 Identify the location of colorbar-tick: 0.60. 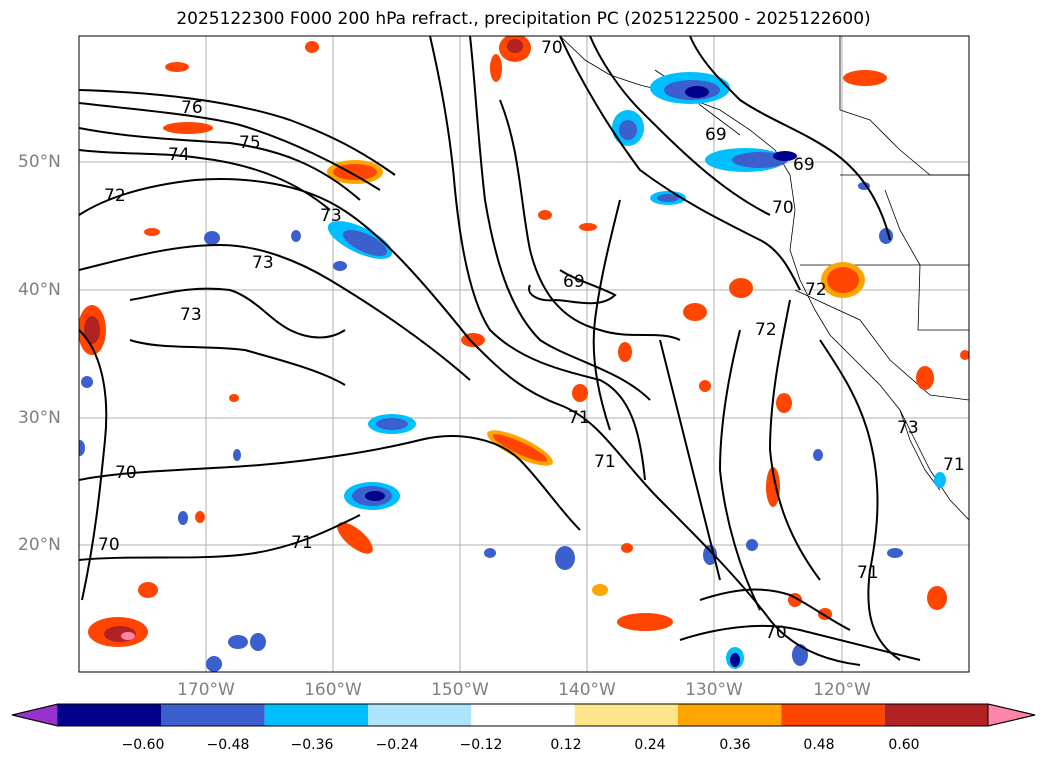
(904, 745).